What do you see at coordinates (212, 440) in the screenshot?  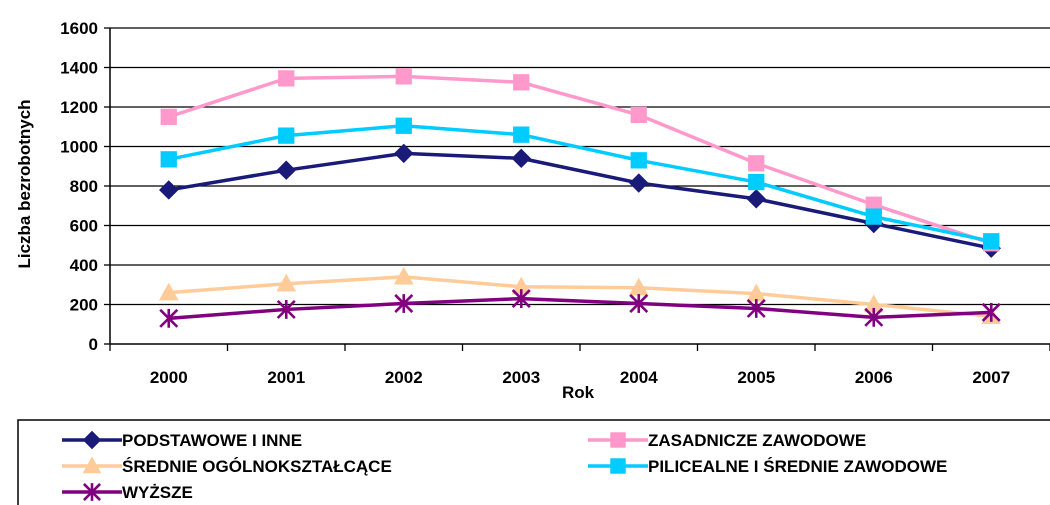 I see `legend-label: PODSTAWOWE I INNE` at bounding box center [212, 440].